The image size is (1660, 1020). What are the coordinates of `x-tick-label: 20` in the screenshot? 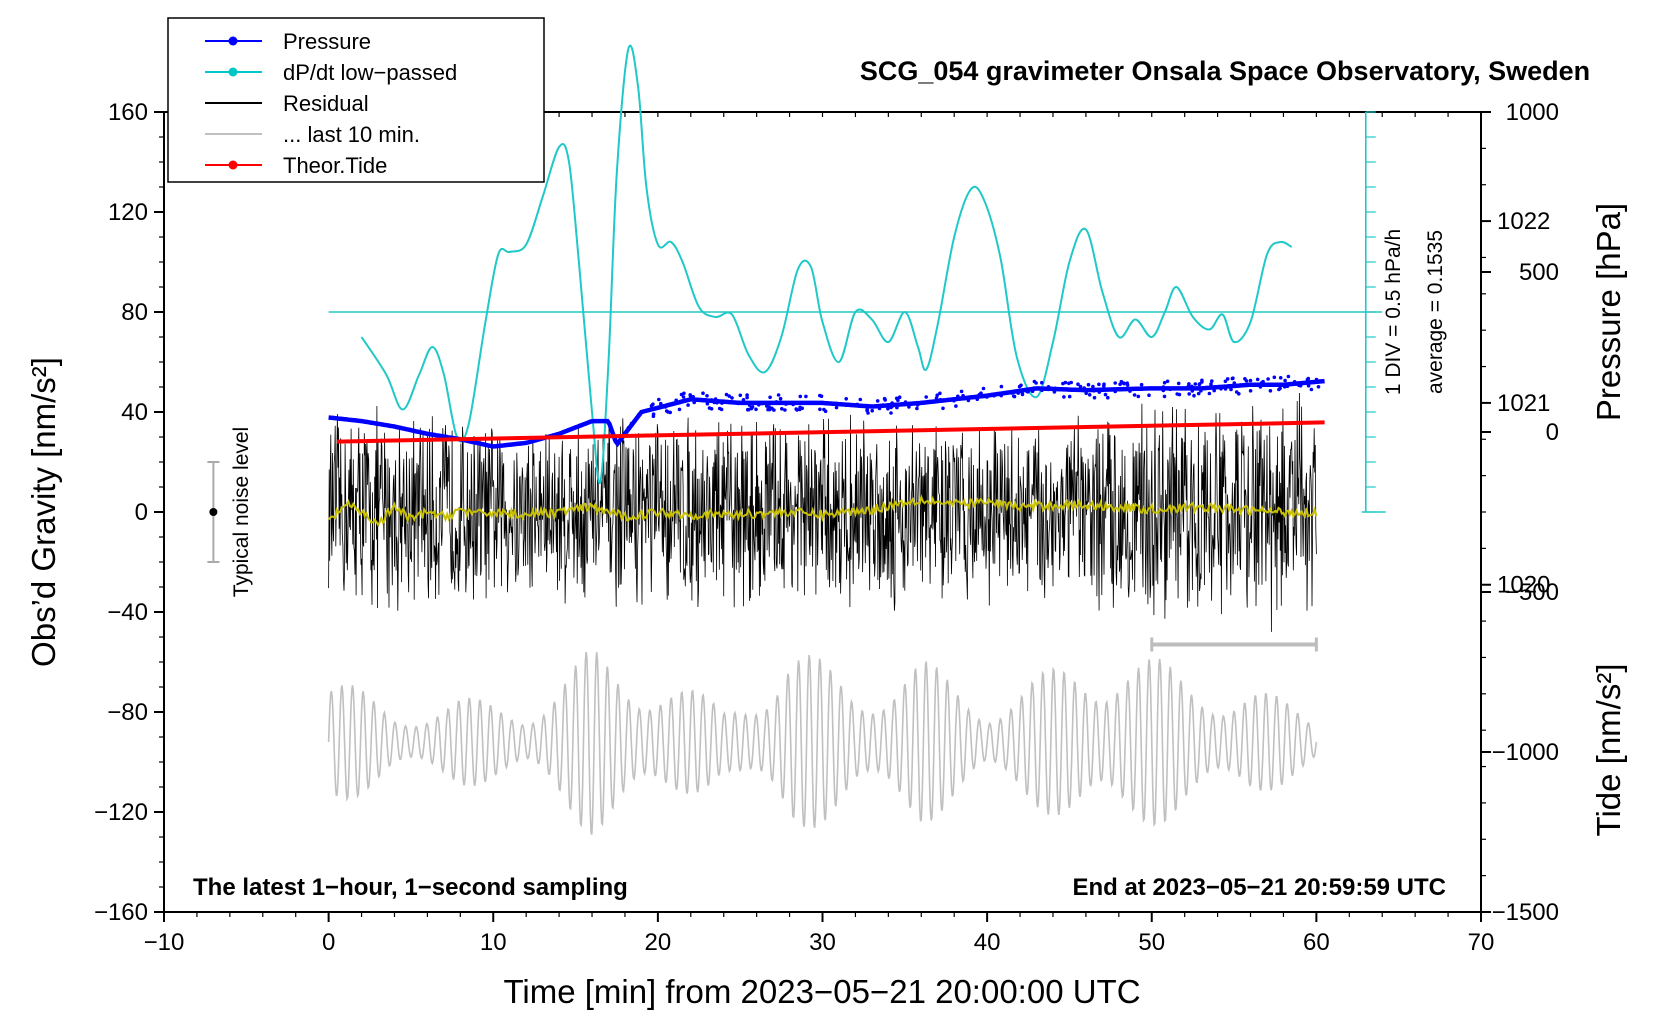 It's located at (658, 942).